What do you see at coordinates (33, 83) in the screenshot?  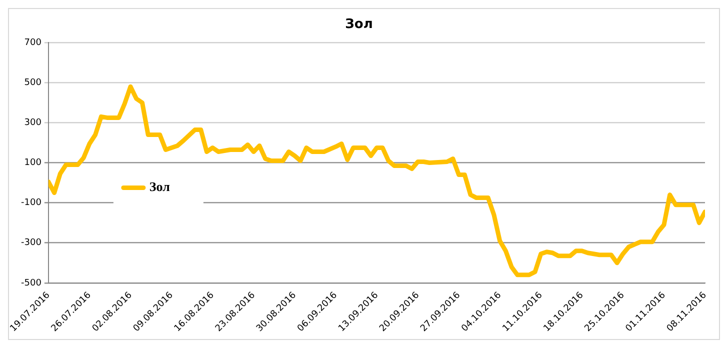 I see `y-tick-label: 500` at bounding box center [33, 83].